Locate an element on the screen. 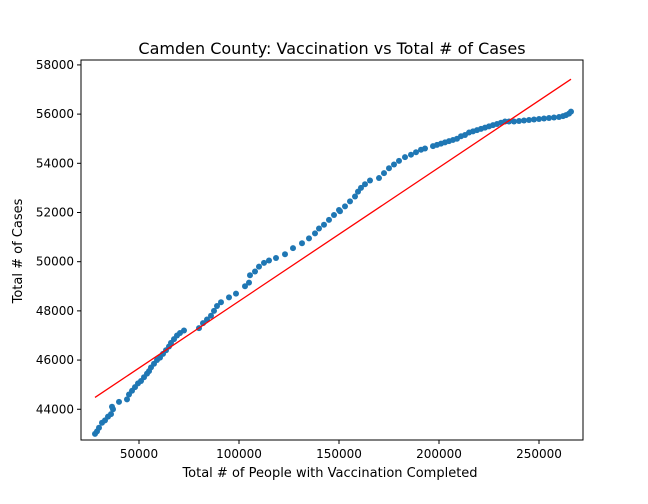 The width and height of the screenshot is (648, 504). x-tick-label: 150000 is located at coordinates (339, 454).